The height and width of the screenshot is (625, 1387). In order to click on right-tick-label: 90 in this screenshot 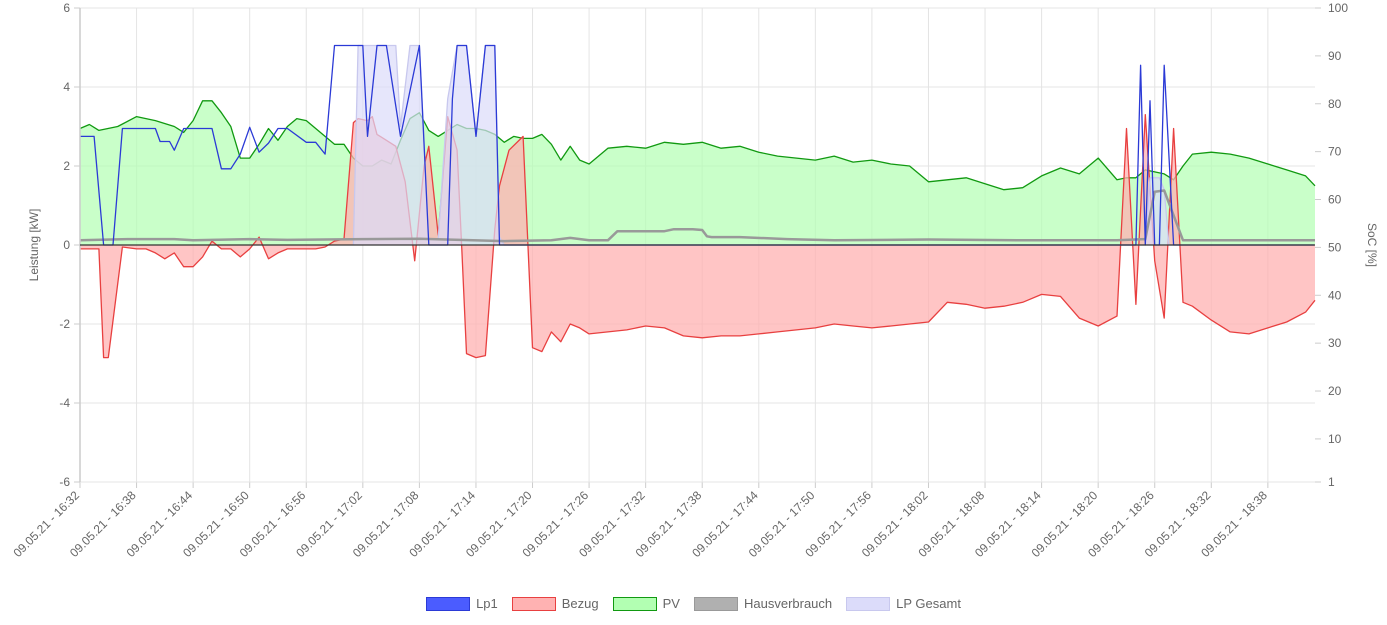, I will do `click(1335, 56)`.